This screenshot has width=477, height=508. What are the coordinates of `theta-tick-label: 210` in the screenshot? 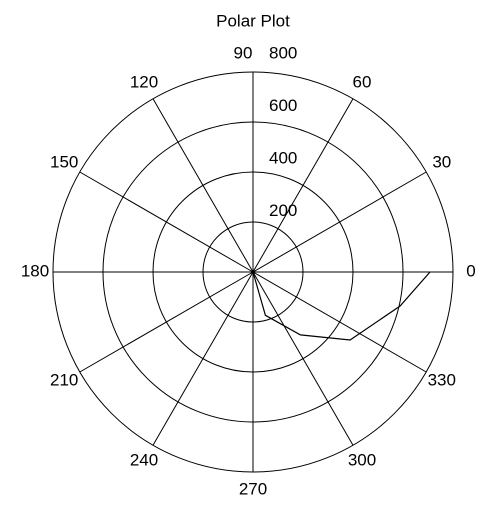 It's located at (64, 379).